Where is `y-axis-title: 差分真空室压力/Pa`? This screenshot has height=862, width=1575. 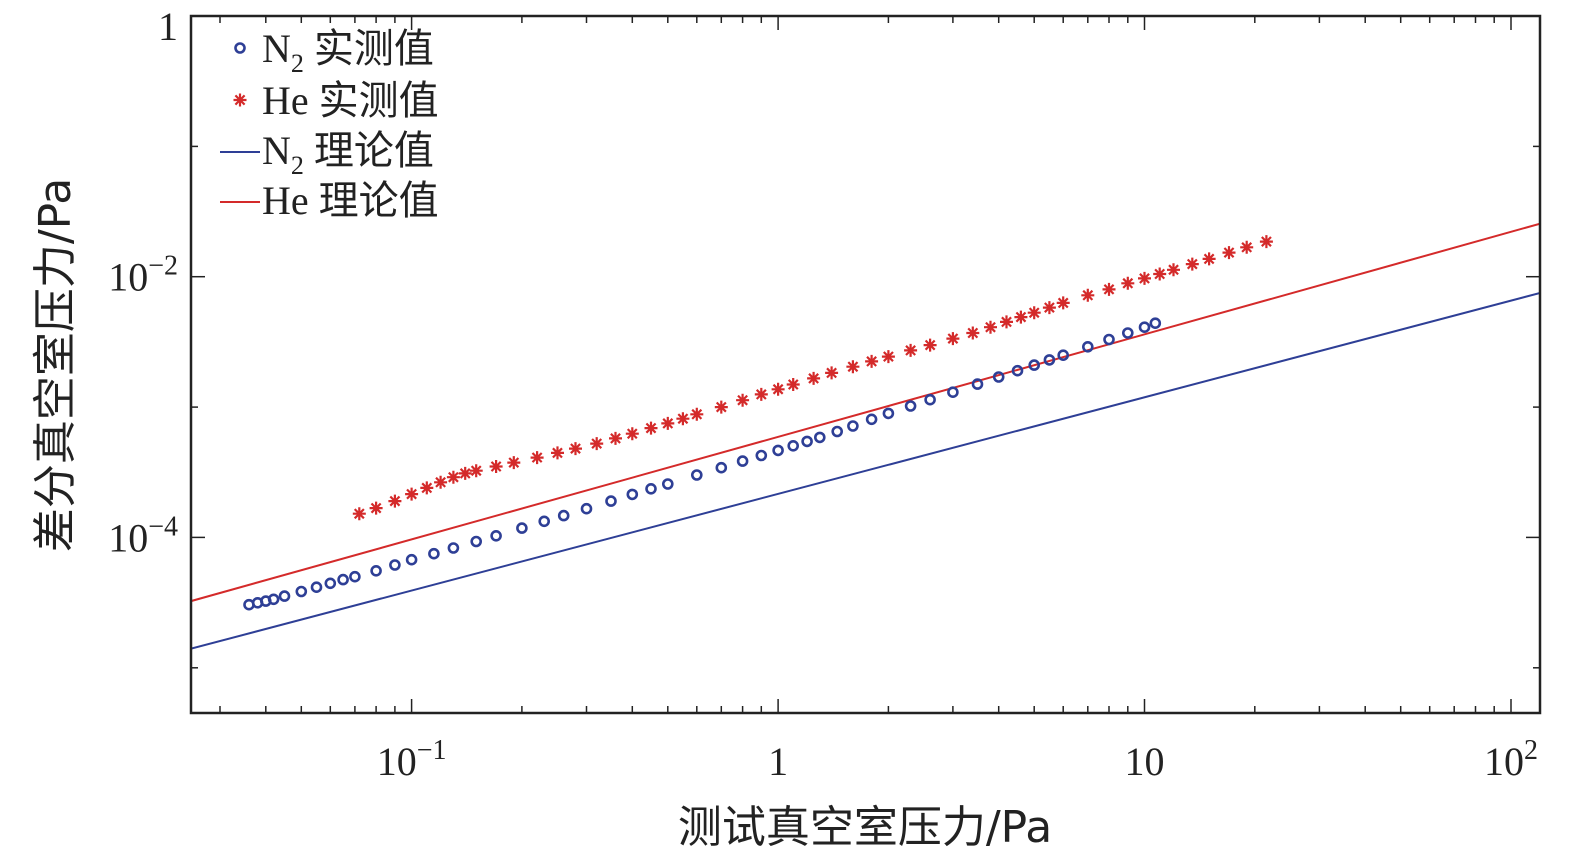 y-axis-title: 差分真空室压力/Pa is located at coordinates (55, 365).